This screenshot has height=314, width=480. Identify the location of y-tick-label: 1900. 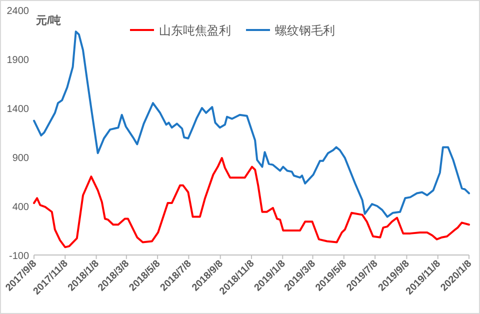
(18, 60).